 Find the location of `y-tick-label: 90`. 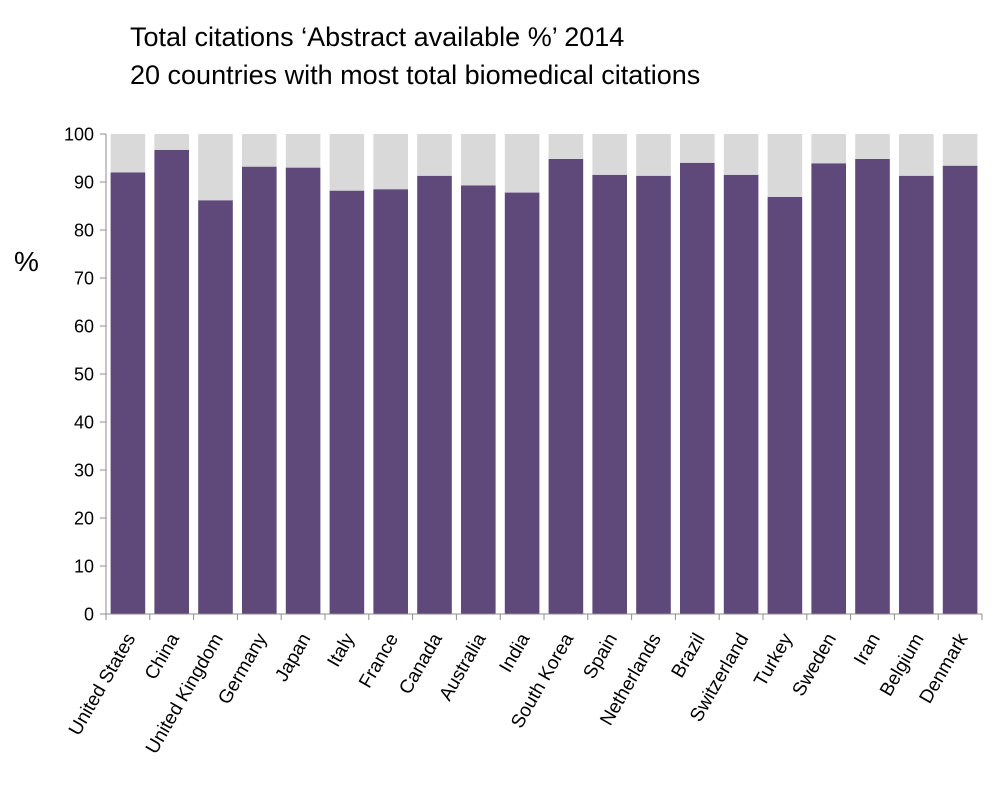

y-tick-label: 90 is located at coordinates (84, 183).